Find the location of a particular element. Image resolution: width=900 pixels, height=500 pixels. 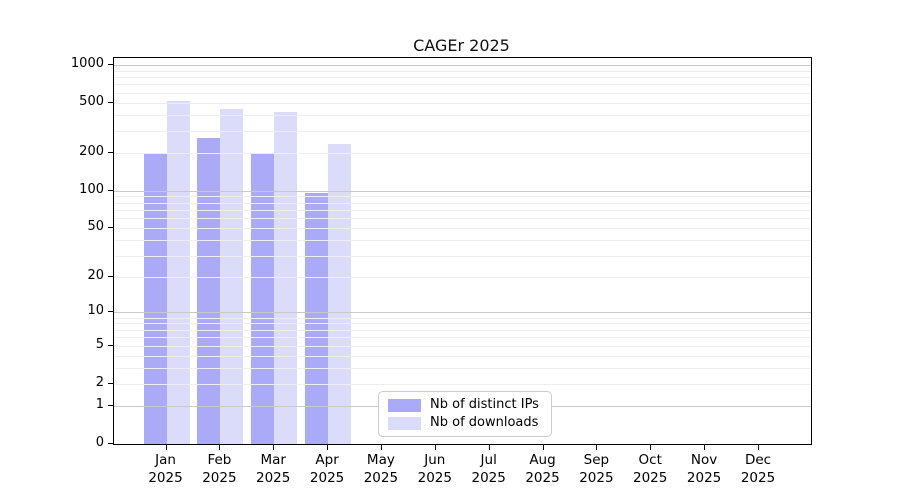

x-tick-label: Jan 2025 is located at coordinates (166, 469).